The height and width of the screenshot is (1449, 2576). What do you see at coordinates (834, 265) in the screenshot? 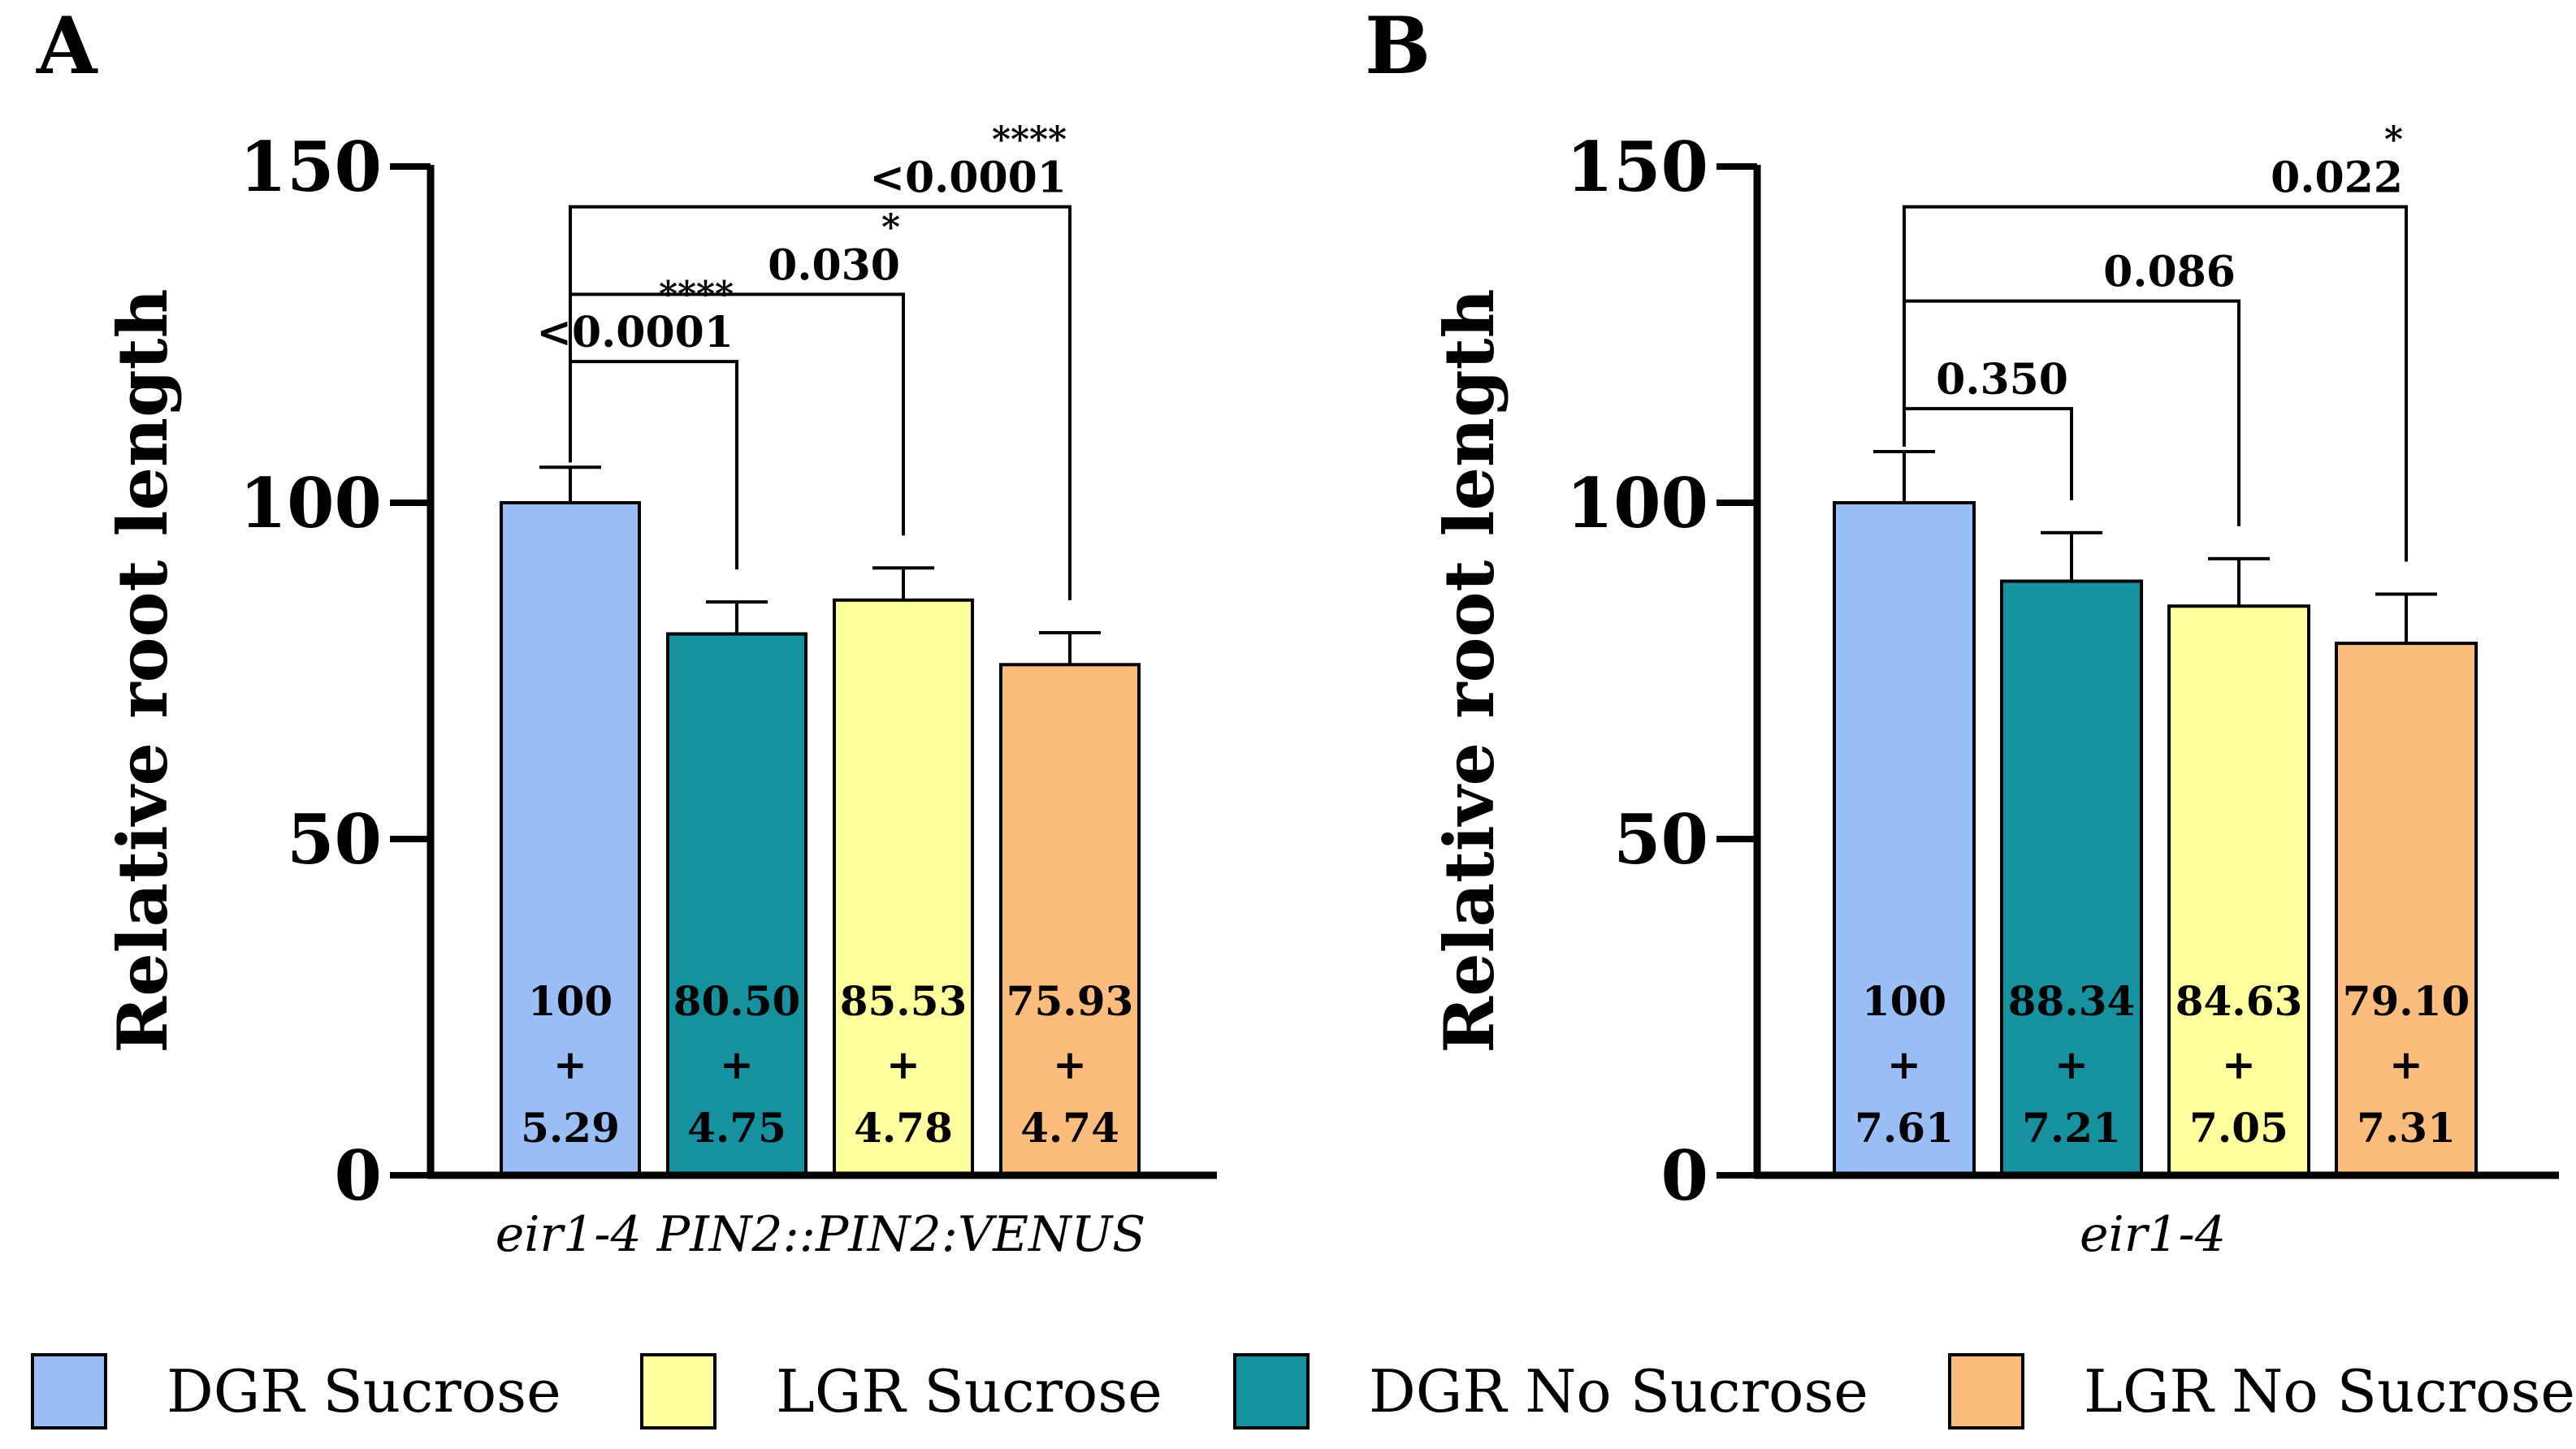
I see `p-value-label: 0.030` at bounding box center [834, 265].